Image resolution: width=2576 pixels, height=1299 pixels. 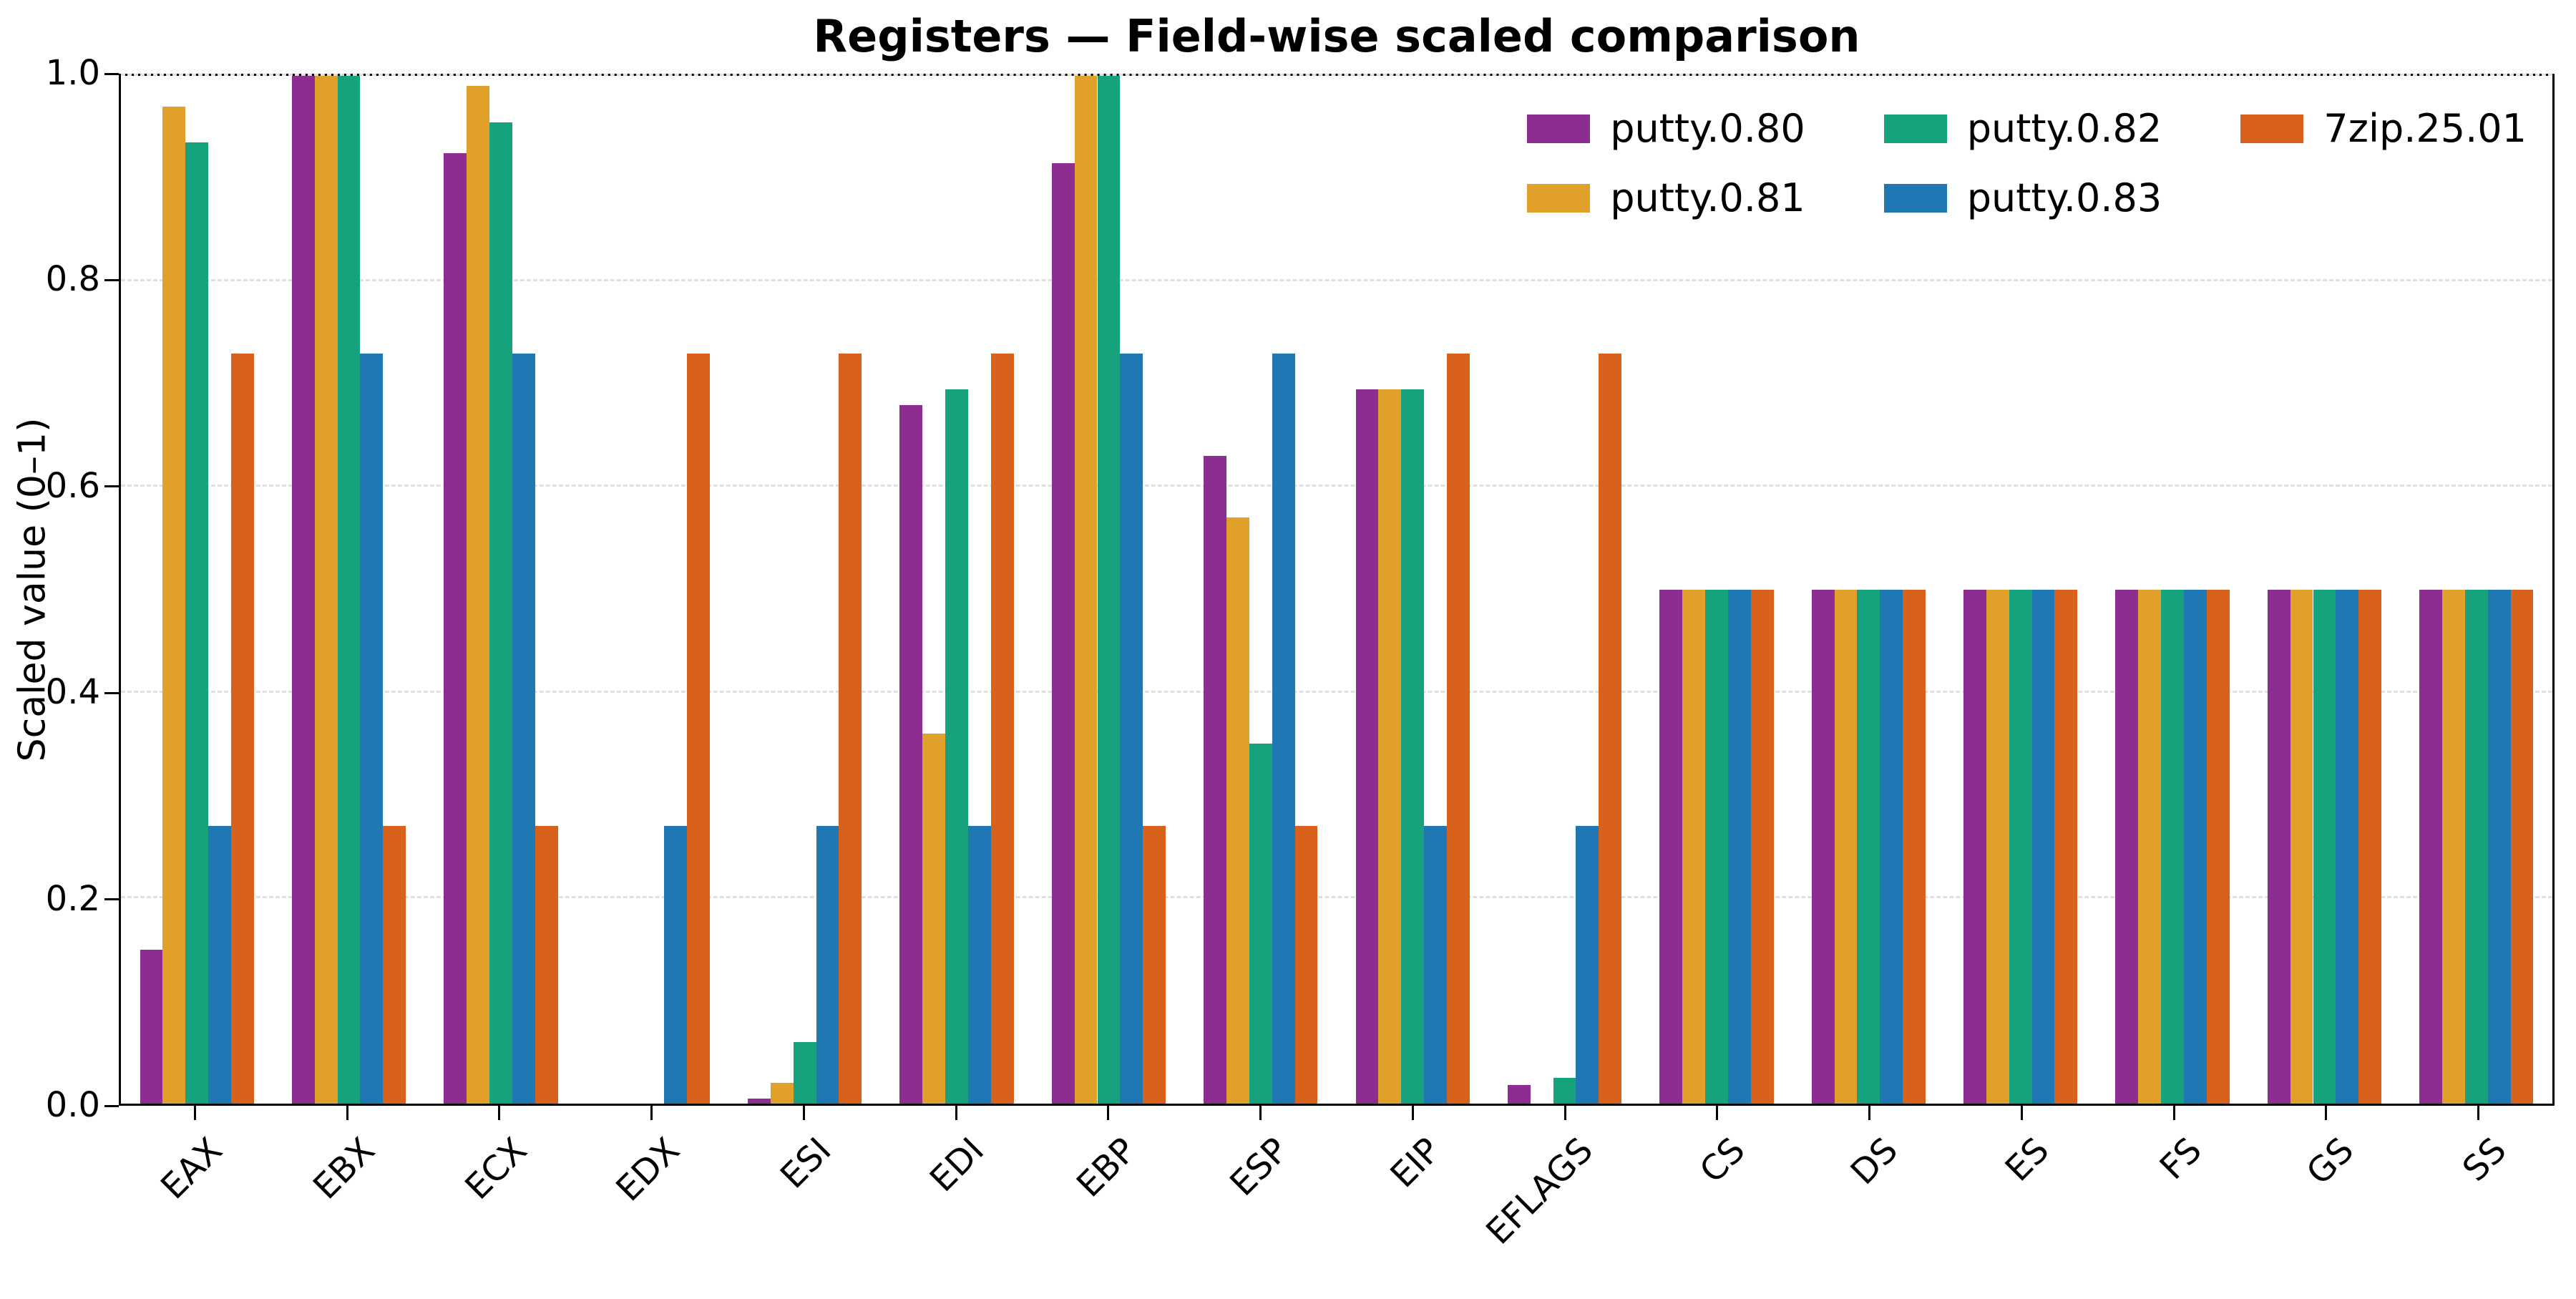 I want to click on bar-putty.0.83-SS, so click(x=2499, y=847).